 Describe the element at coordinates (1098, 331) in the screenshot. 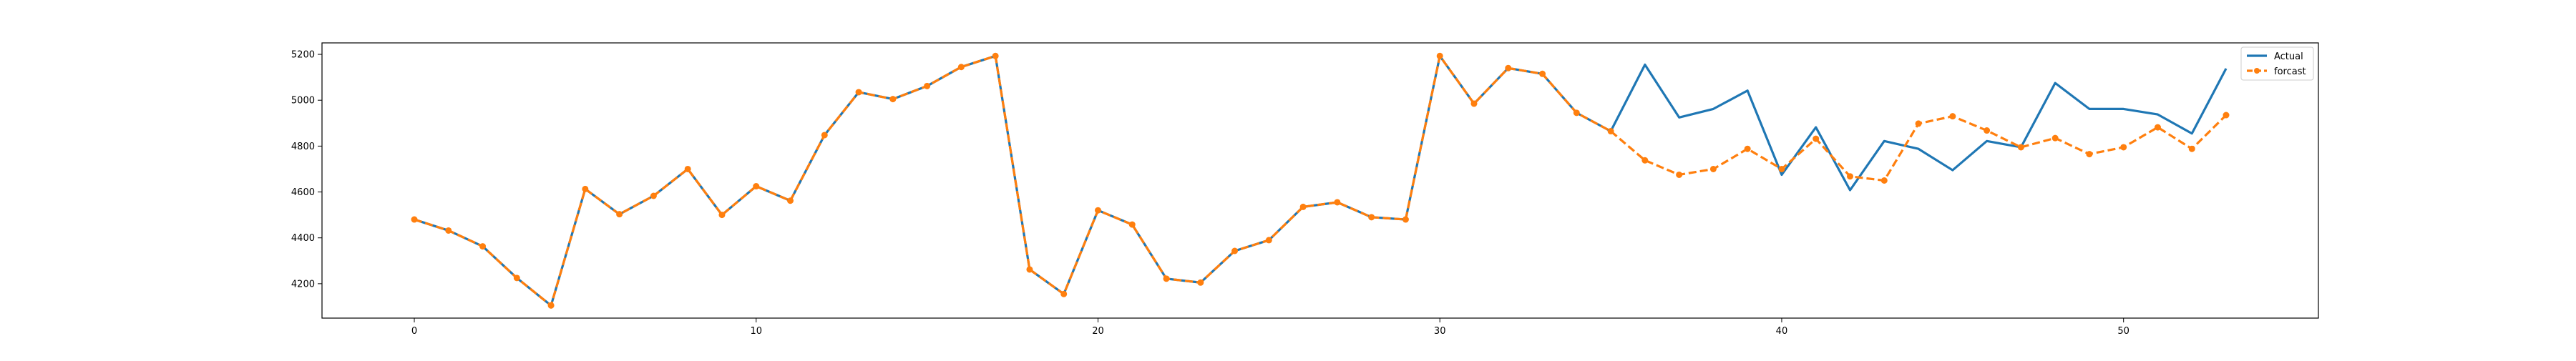

I see `x-tick-label: 20` at that location.